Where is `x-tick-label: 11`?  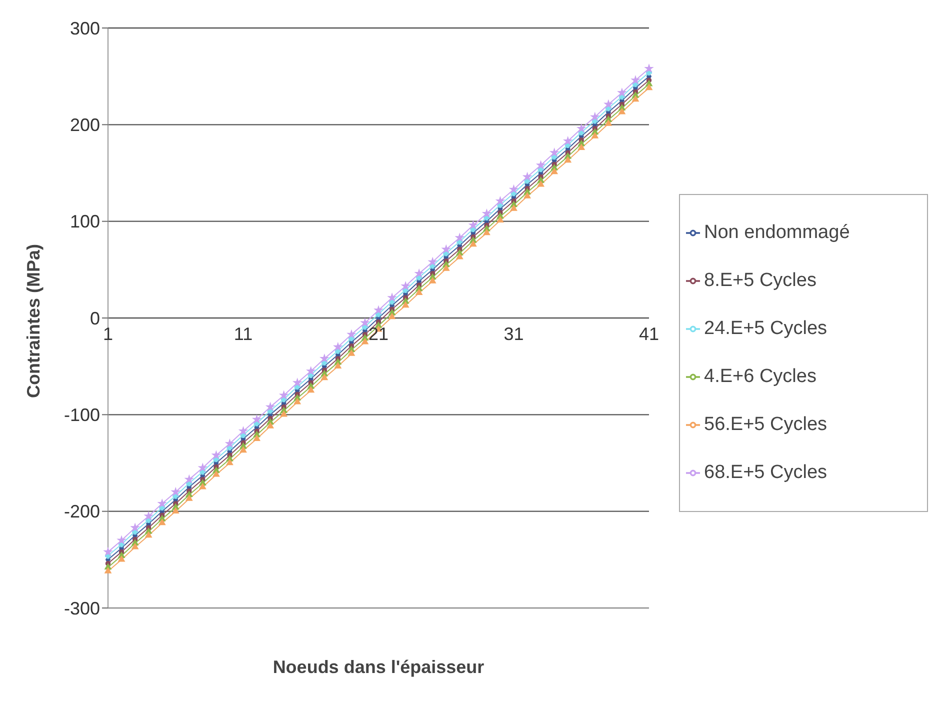 x-tick-label: 11 is located at coordinates (243, 334).